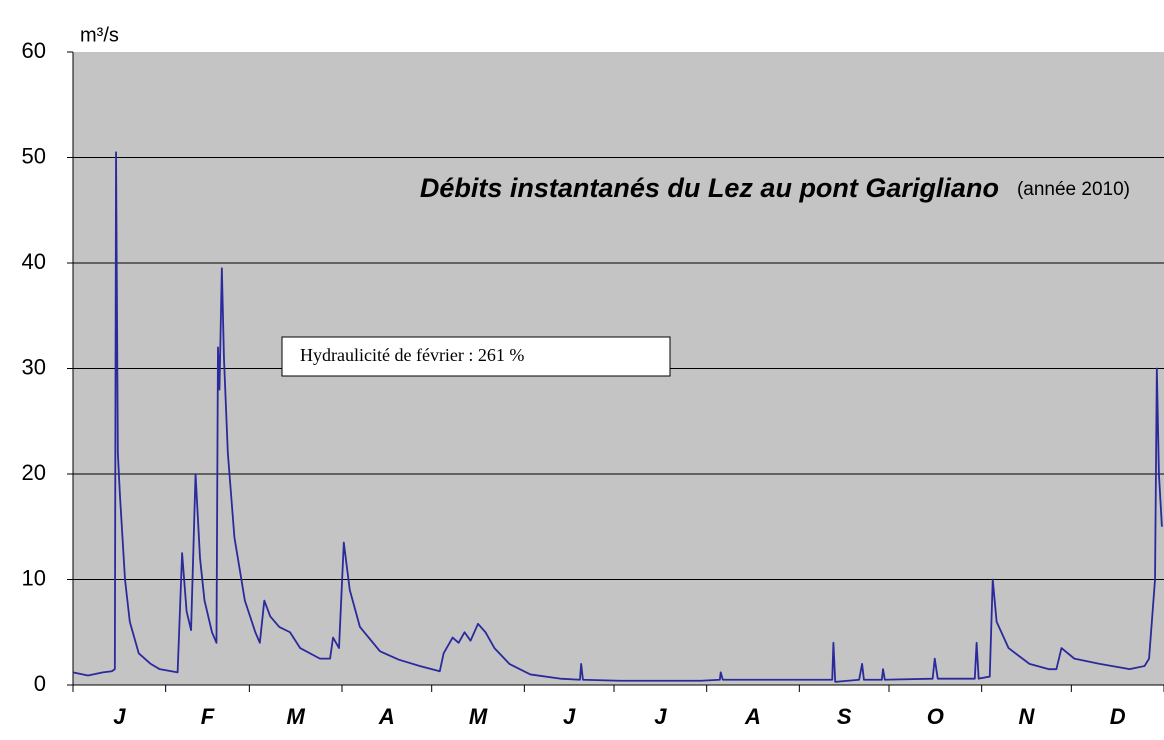  I want to click on x-tick-label: D, so click(1118, 716).